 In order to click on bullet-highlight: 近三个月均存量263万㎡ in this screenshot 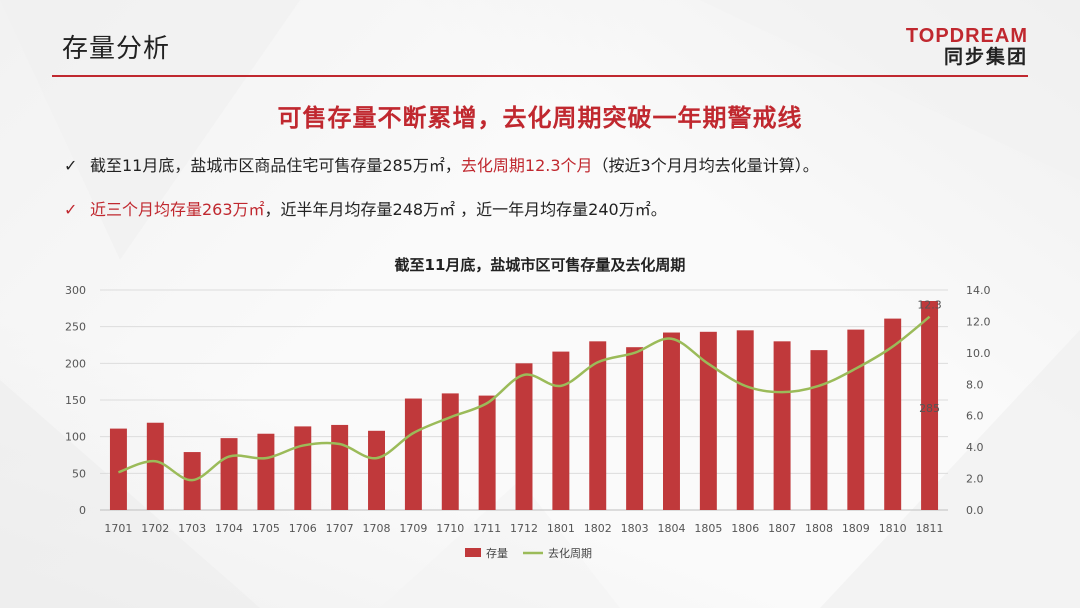, I will do `click(177, 209)`.